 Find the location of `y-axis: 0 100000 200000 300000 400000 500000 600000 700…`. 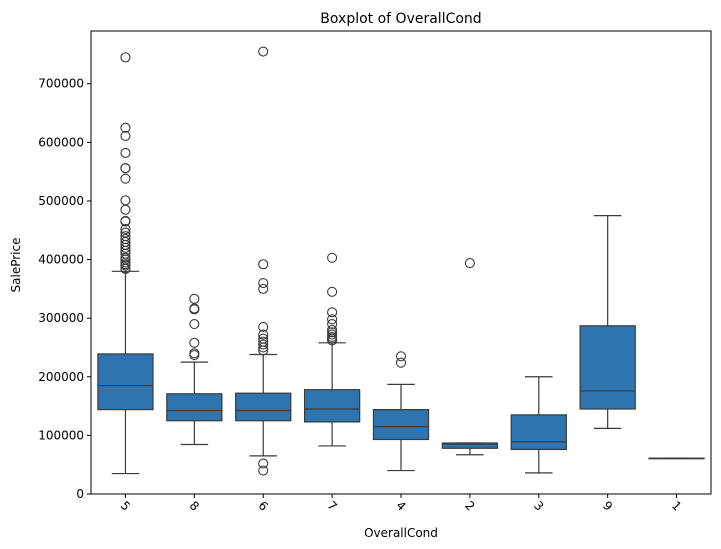

y-axis: 0 100000 200000 300000 400000 500000 600000 700… is located at coordinates (64, 289).